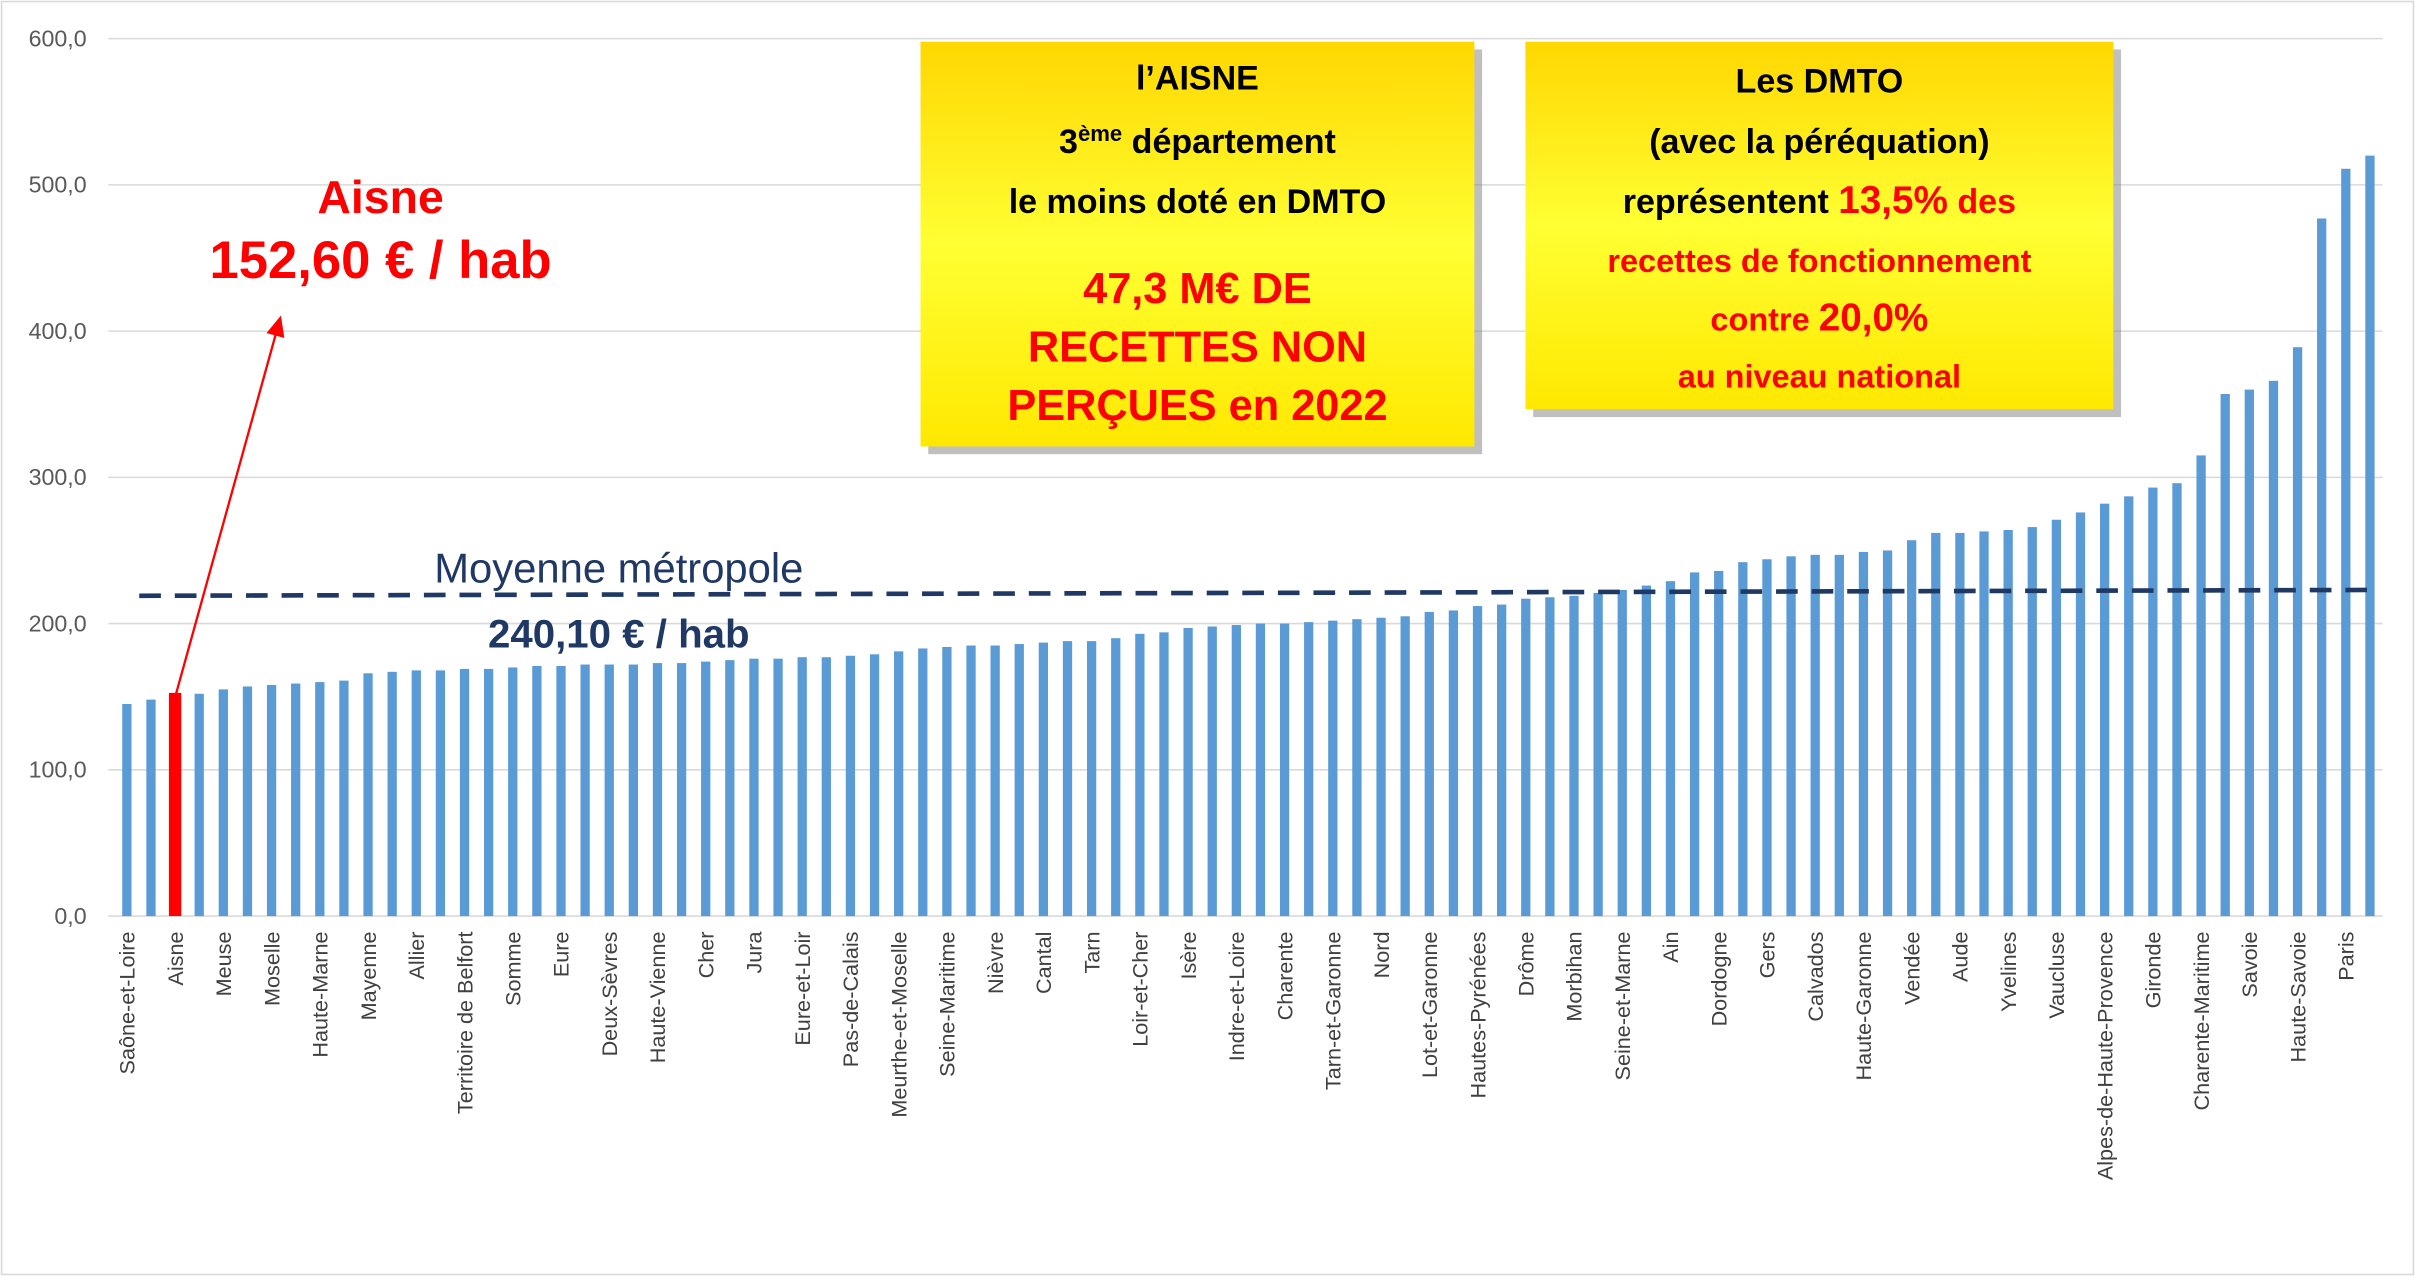 The image size is (2415, 1276). What do you see at coordinates (1188, 956) in the screenshot?
I see `x-tick-label: Isère` at bounding box center [1188, 956].